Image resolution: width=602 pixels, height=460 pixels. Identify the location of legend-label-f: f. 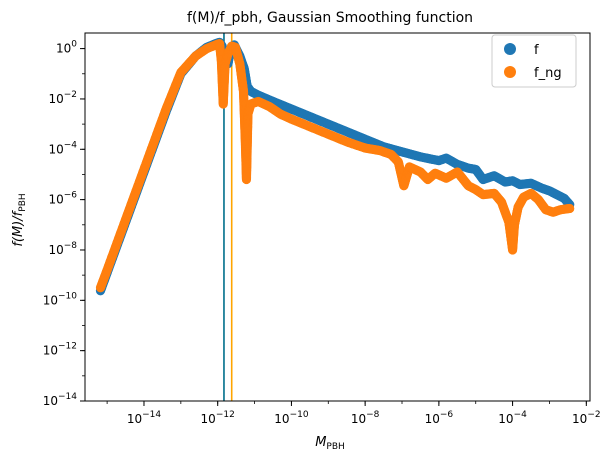
(536, 50).